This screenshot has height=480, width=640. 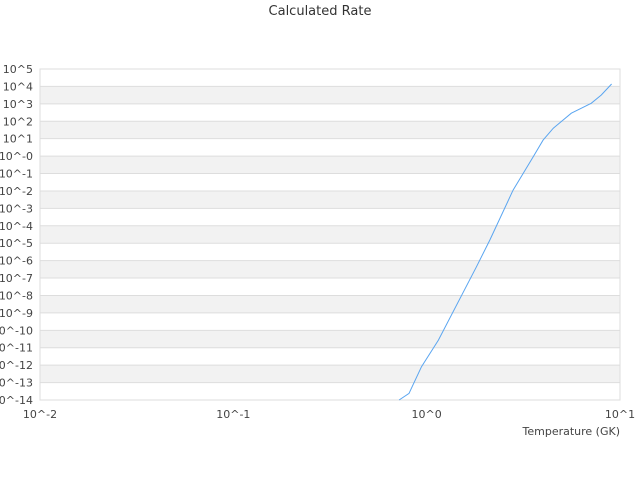 What do you see at coordinates (16, 156) in the screenshot?
I see `y-tick-label: 10^-0` at bounding box center [16, 156].